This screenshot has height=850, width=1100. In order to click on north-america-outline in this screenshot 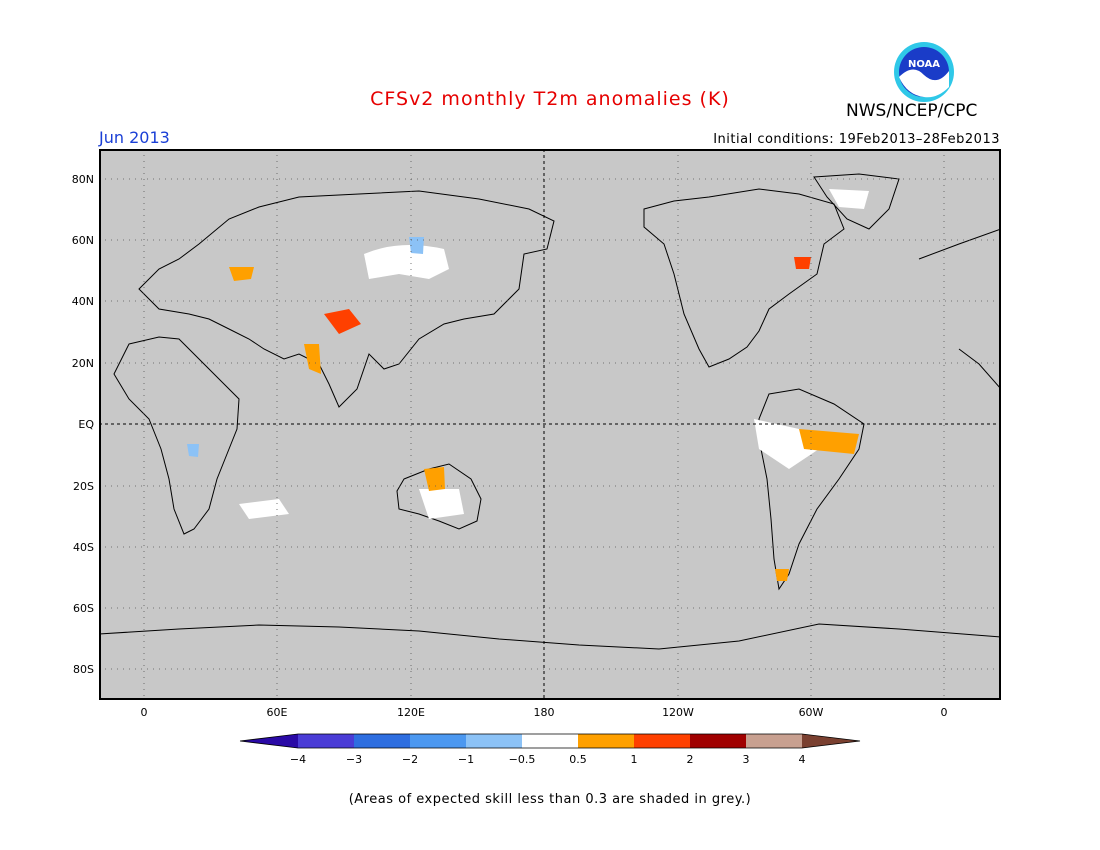, I will do `click(744, 278)`.